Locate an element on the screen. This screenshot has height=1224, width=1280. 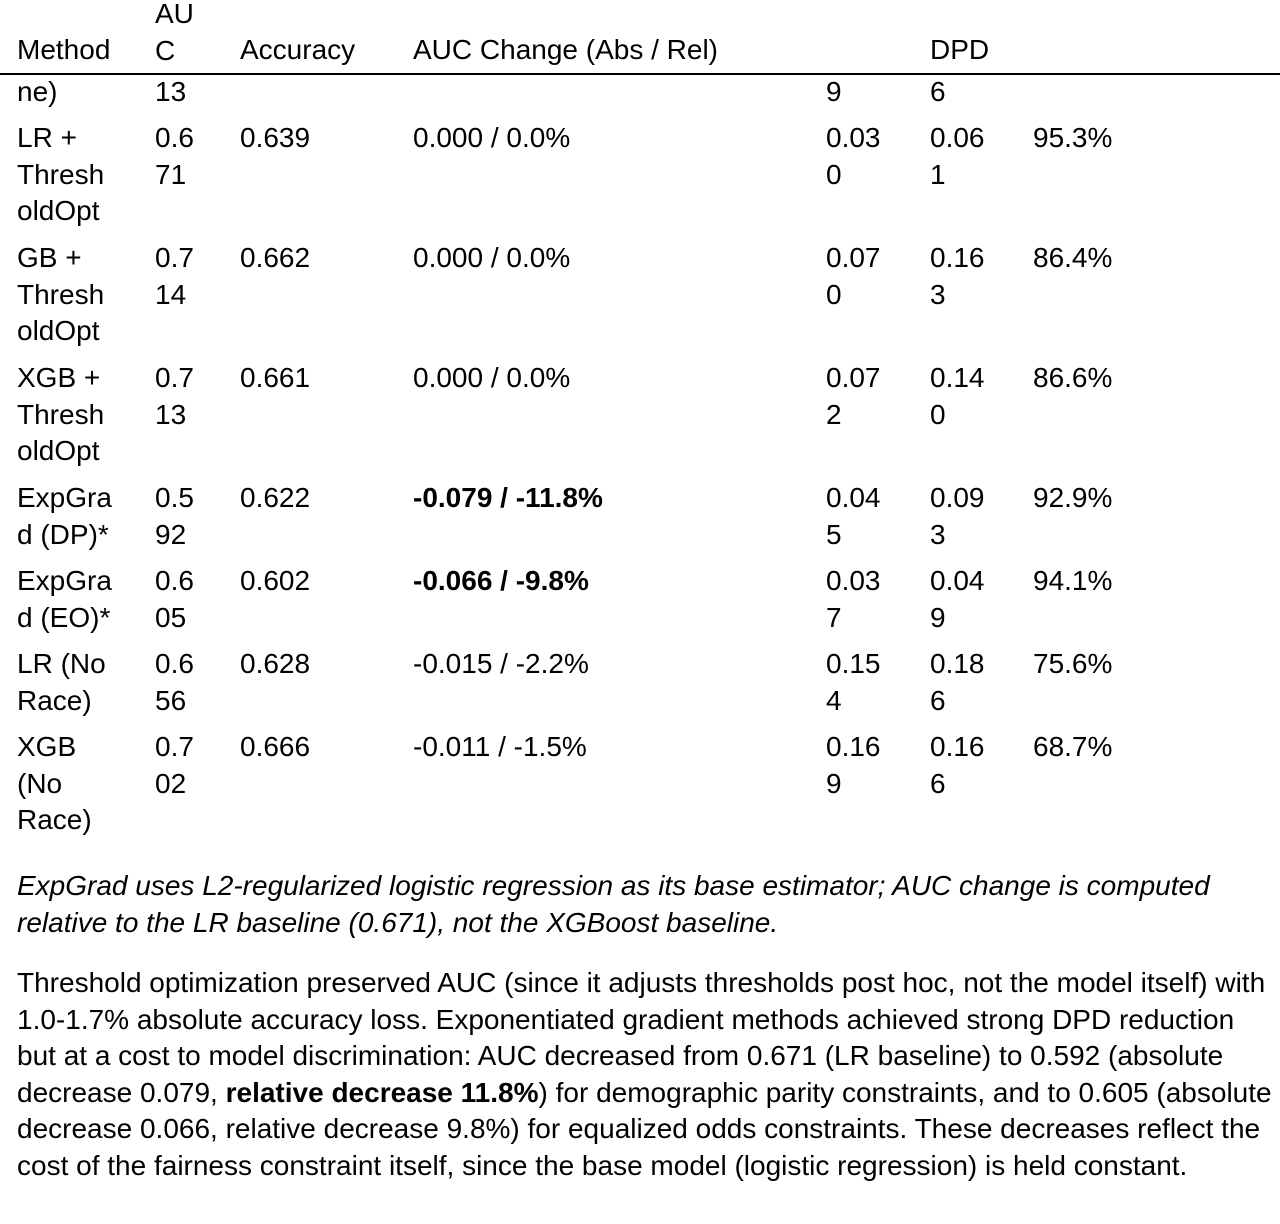
header-method: Method is located at coordinates (64, 49).